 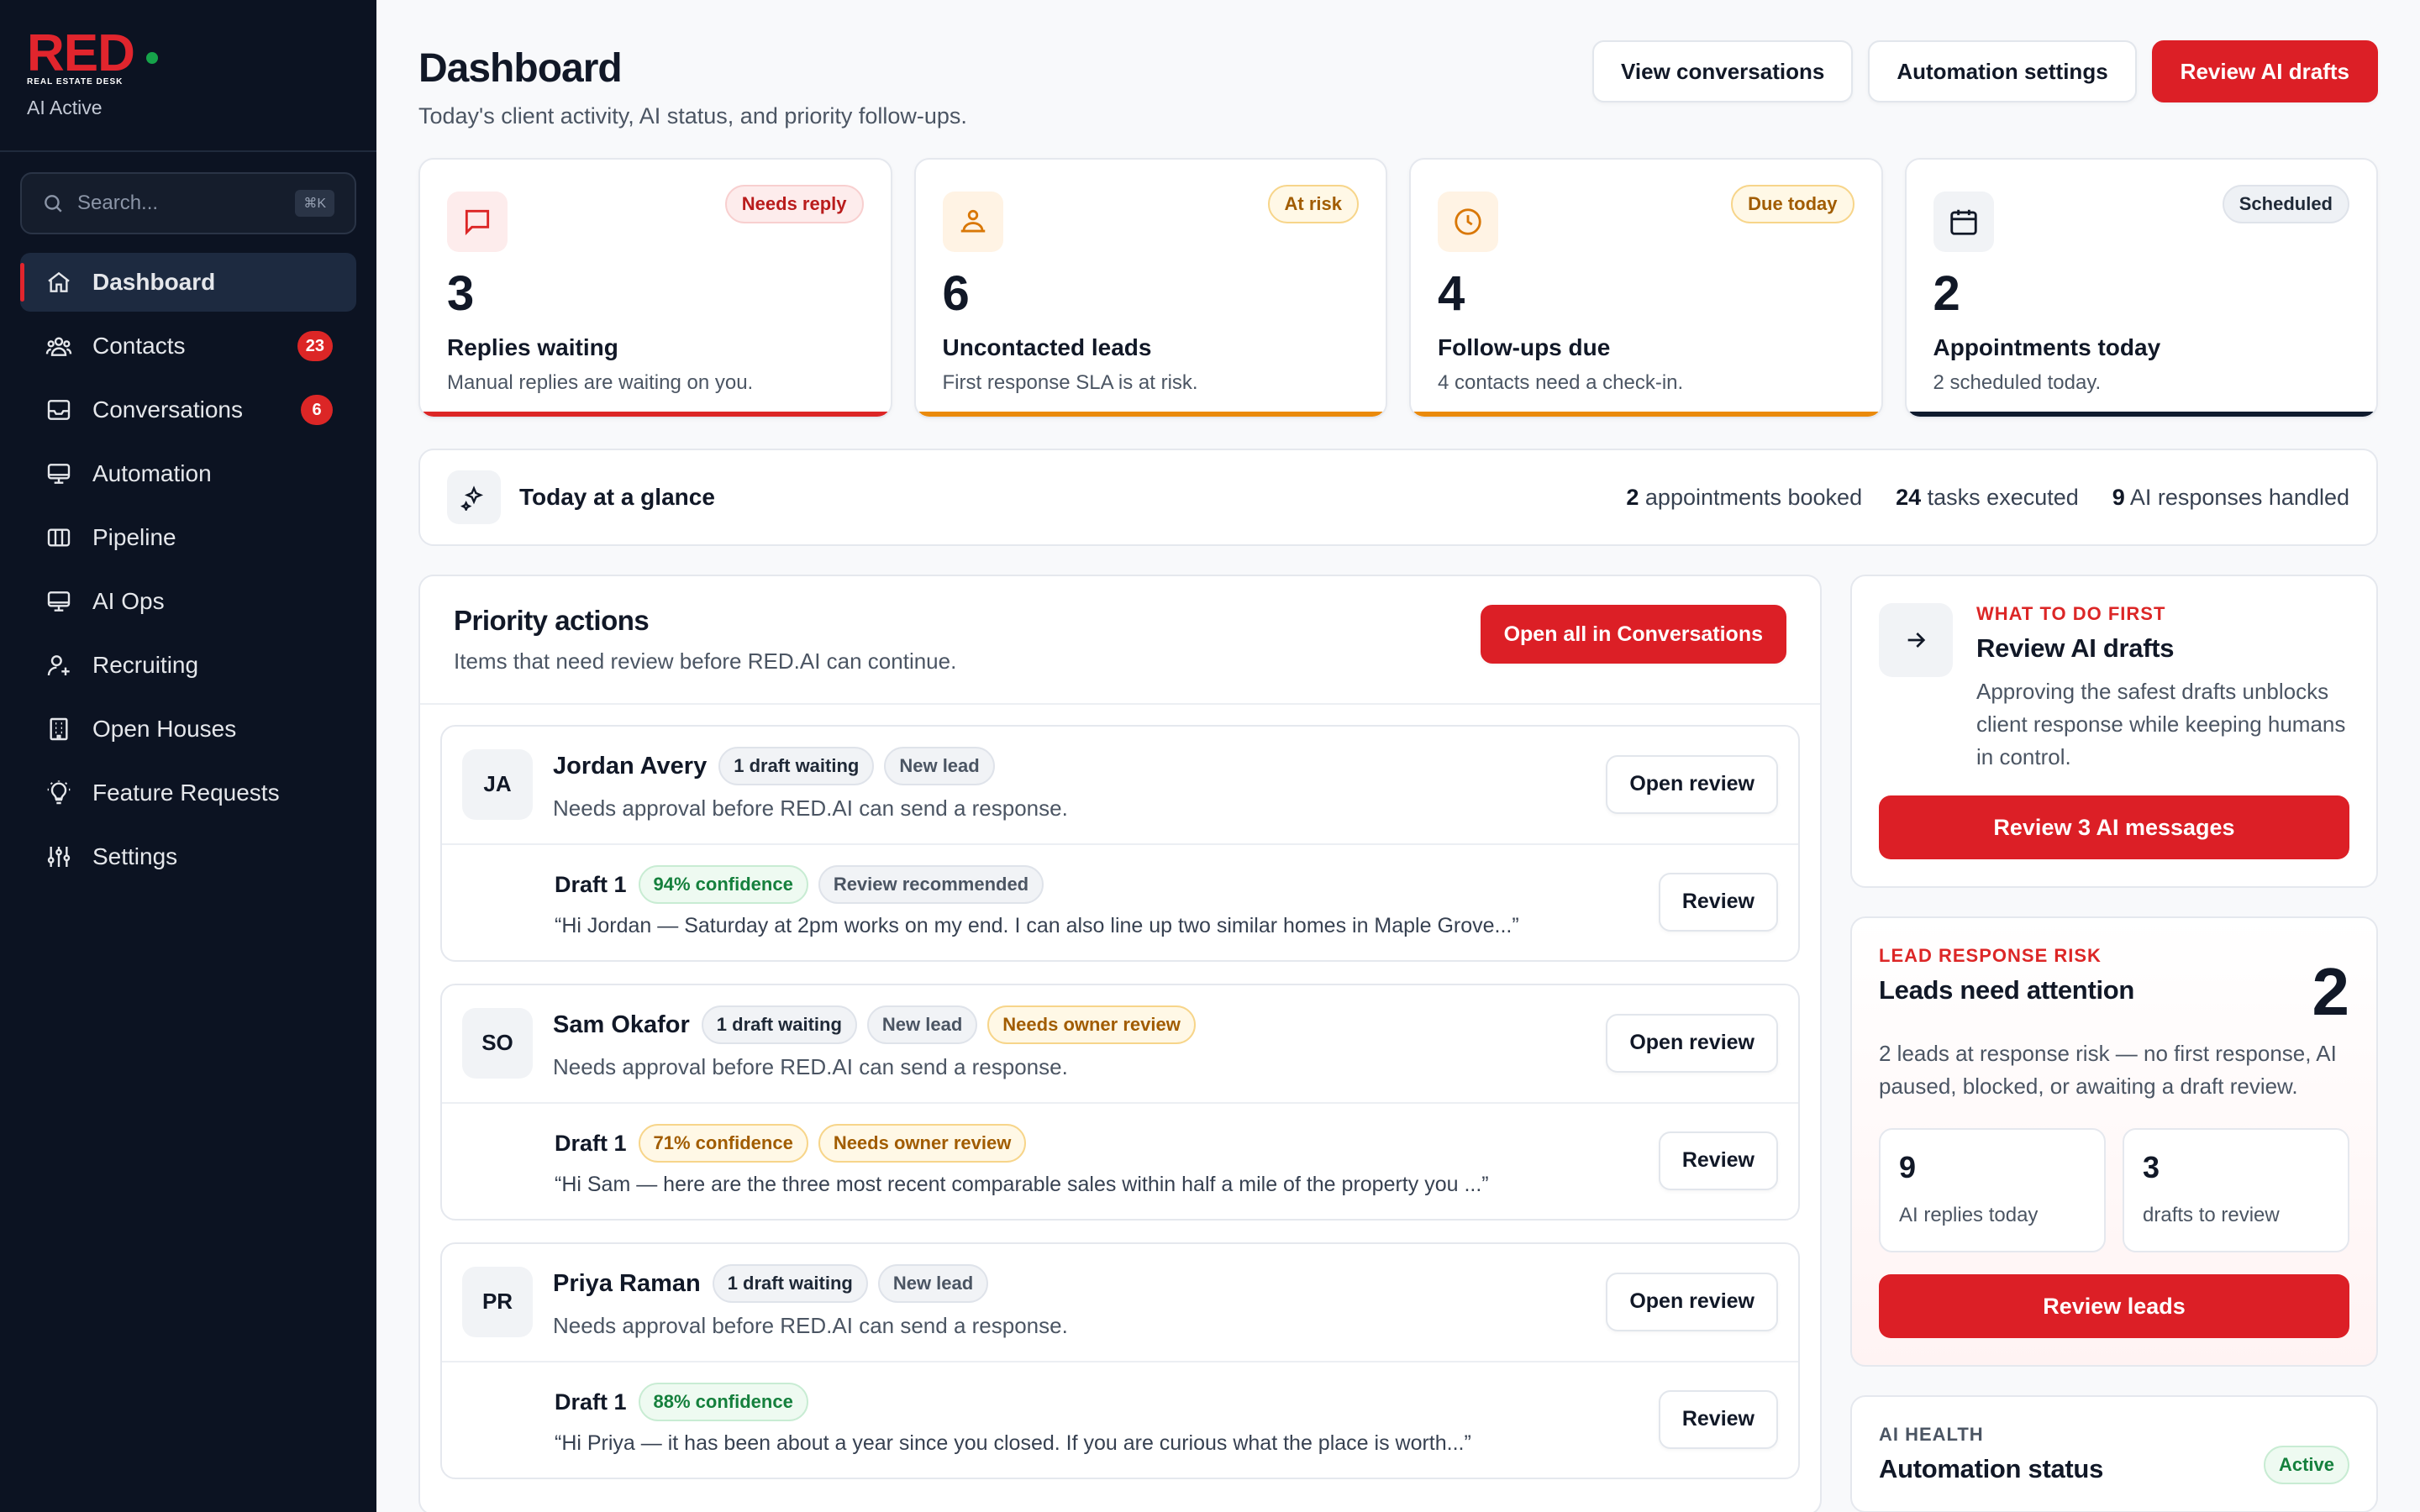 What do you see at coordinates (621, 1024) in the screenshot?
I see `contact-name: Sam Okafor` at bounding box center [621, 1024].